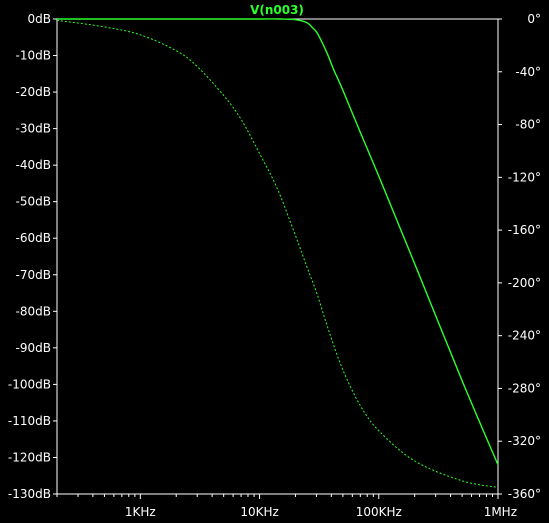 This screenshot has width=549, height=523. What do you see at coordinates (29, 421) in the screenshot?
I see `y-left-tick-label: -110dB` at bounding box center [29, 421].